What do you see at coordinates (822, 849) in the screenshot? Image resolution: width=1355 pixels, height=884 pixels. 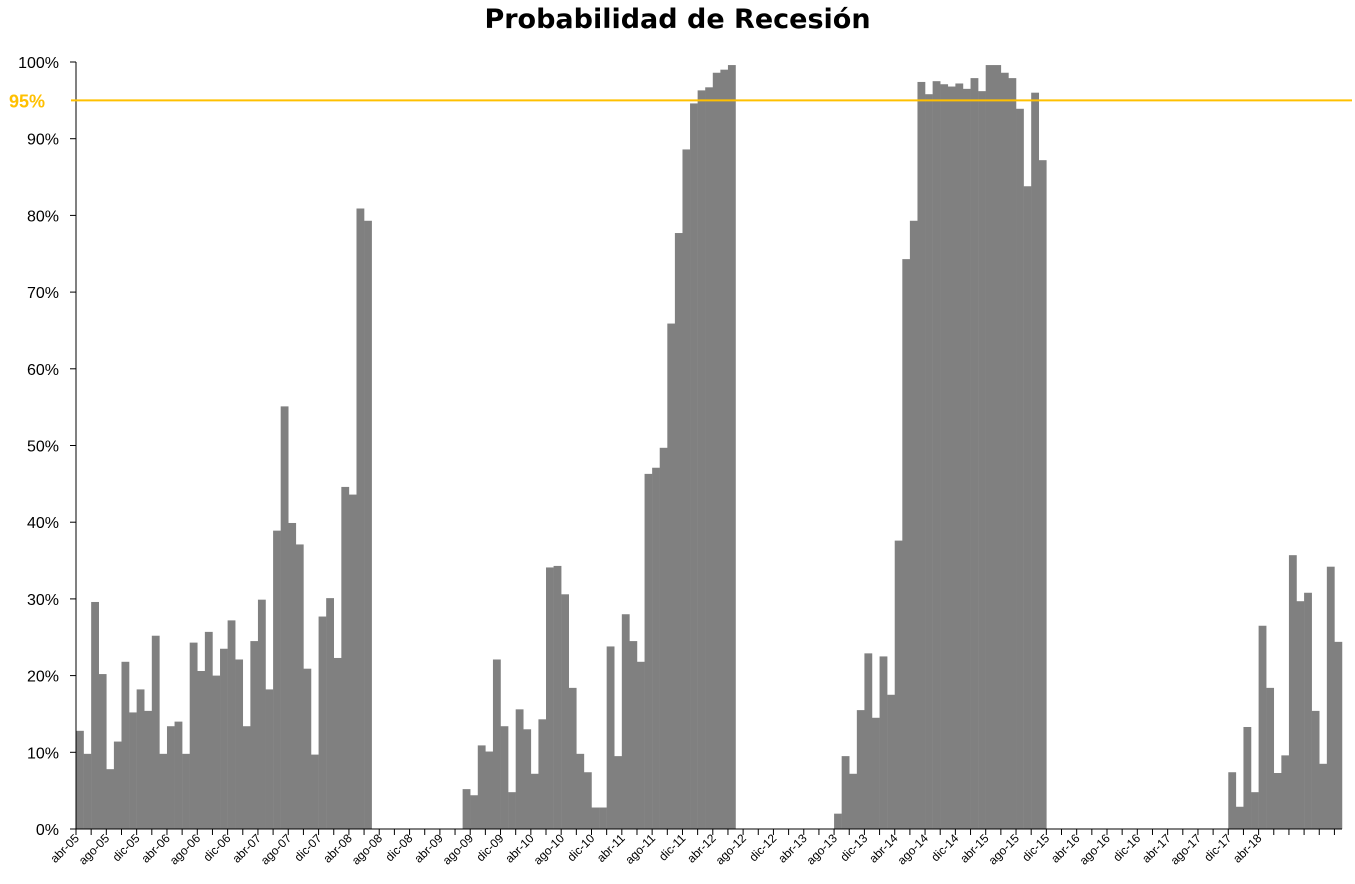 I see `x-tick-label: ago-13` at bounding box center [822, 849].